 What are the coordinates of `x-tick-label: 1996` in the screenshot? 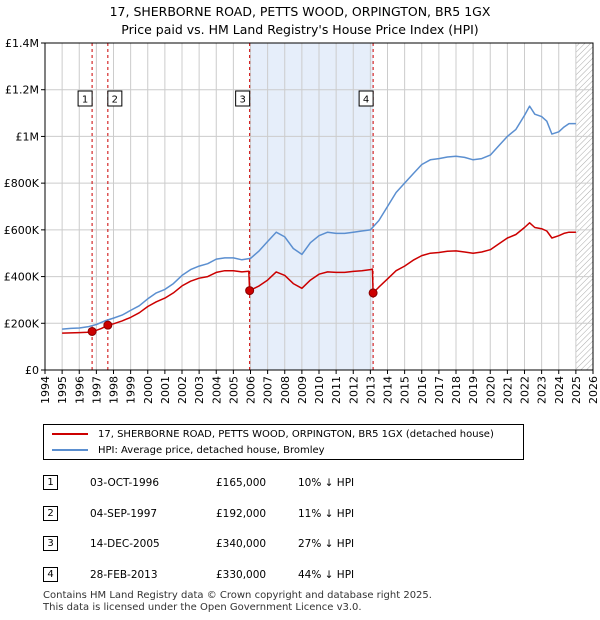 It's located at (79, 390).